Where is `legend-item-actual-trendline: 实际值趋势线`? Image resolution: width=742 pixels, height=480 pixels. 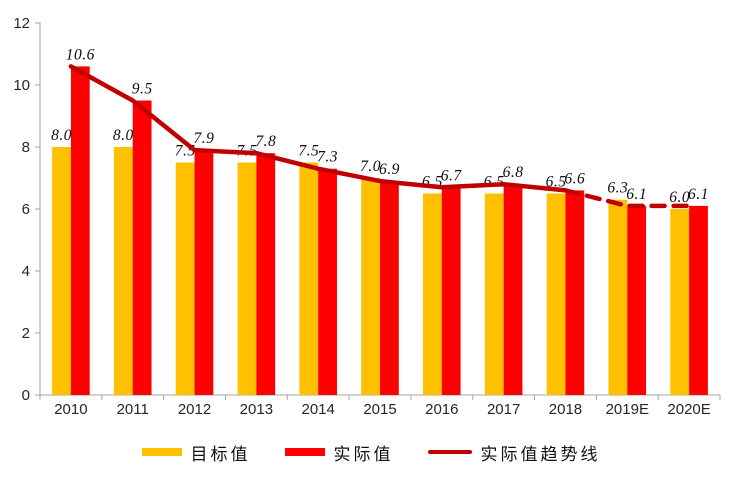
legend-item-actual-trendline: 实际值趋势线 is located at coordinates (514, 452).